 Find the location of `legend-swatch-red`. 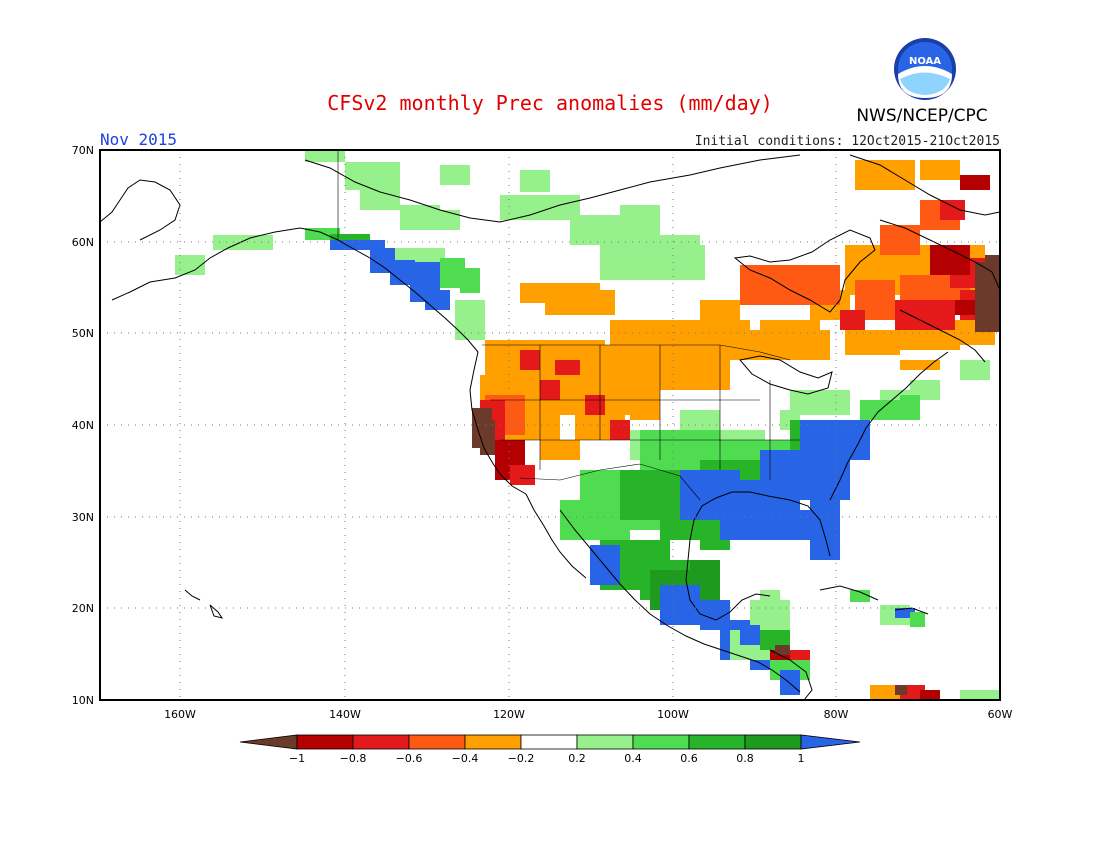

legend-swatch-red is located at coordinates (381, 742).